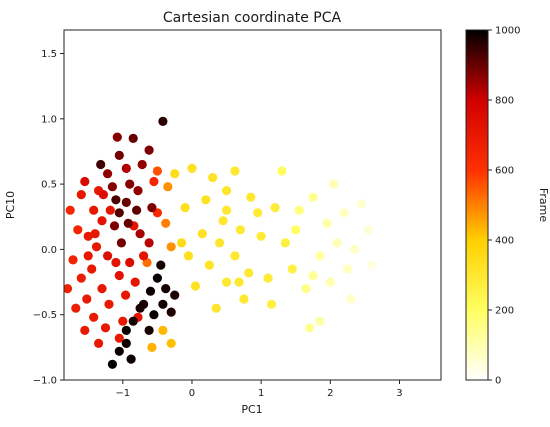 This screenshot has height=427, width=550. I want to click on y-axis: −1.0 −0.5 0.0 0.5 1.0 1.5, so click(48, 218).